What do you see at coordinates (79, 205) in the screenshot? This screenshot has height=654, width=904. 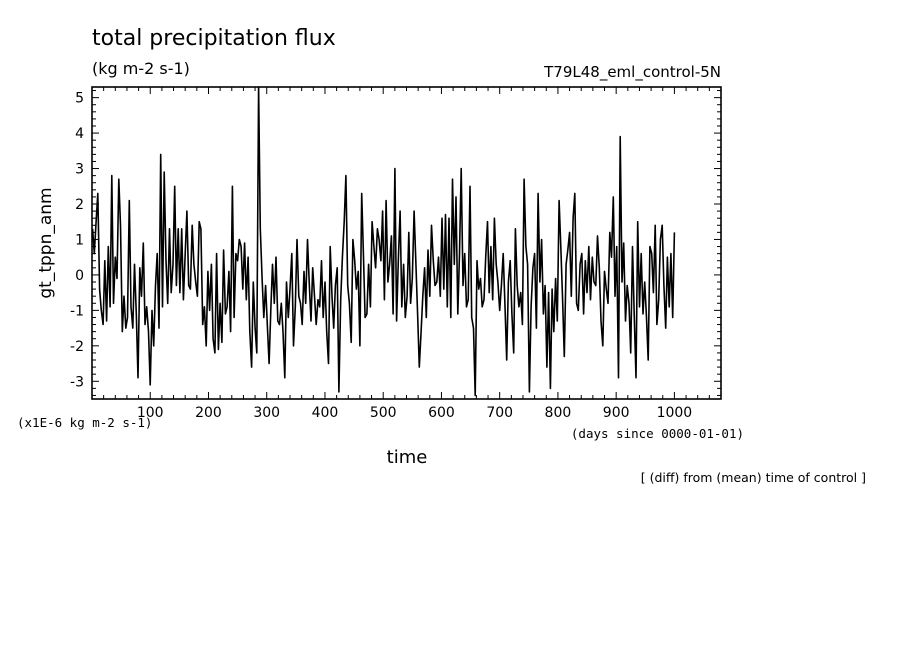 I see `y-tick-label: 2` at bounding box center [79, 205].